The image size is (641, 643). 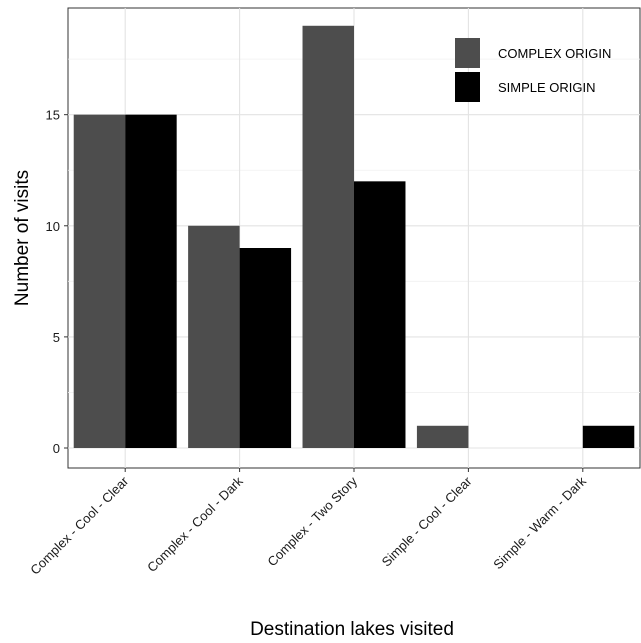 What do you see at coordinates (22, 238) in the screenshot?
I see `y-axis-title: Number of visits` at bounding box center [22, 238].